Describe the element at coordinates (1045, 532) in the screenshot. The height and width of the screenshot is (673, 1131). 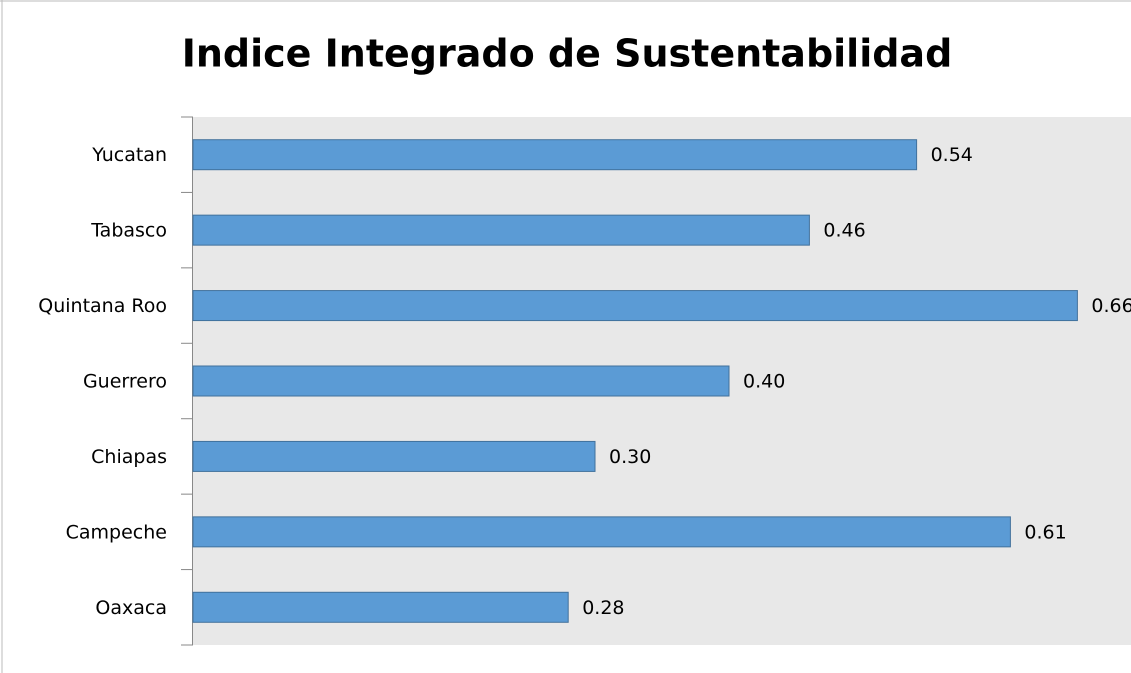
I see `data-label: 0.61` at that location.